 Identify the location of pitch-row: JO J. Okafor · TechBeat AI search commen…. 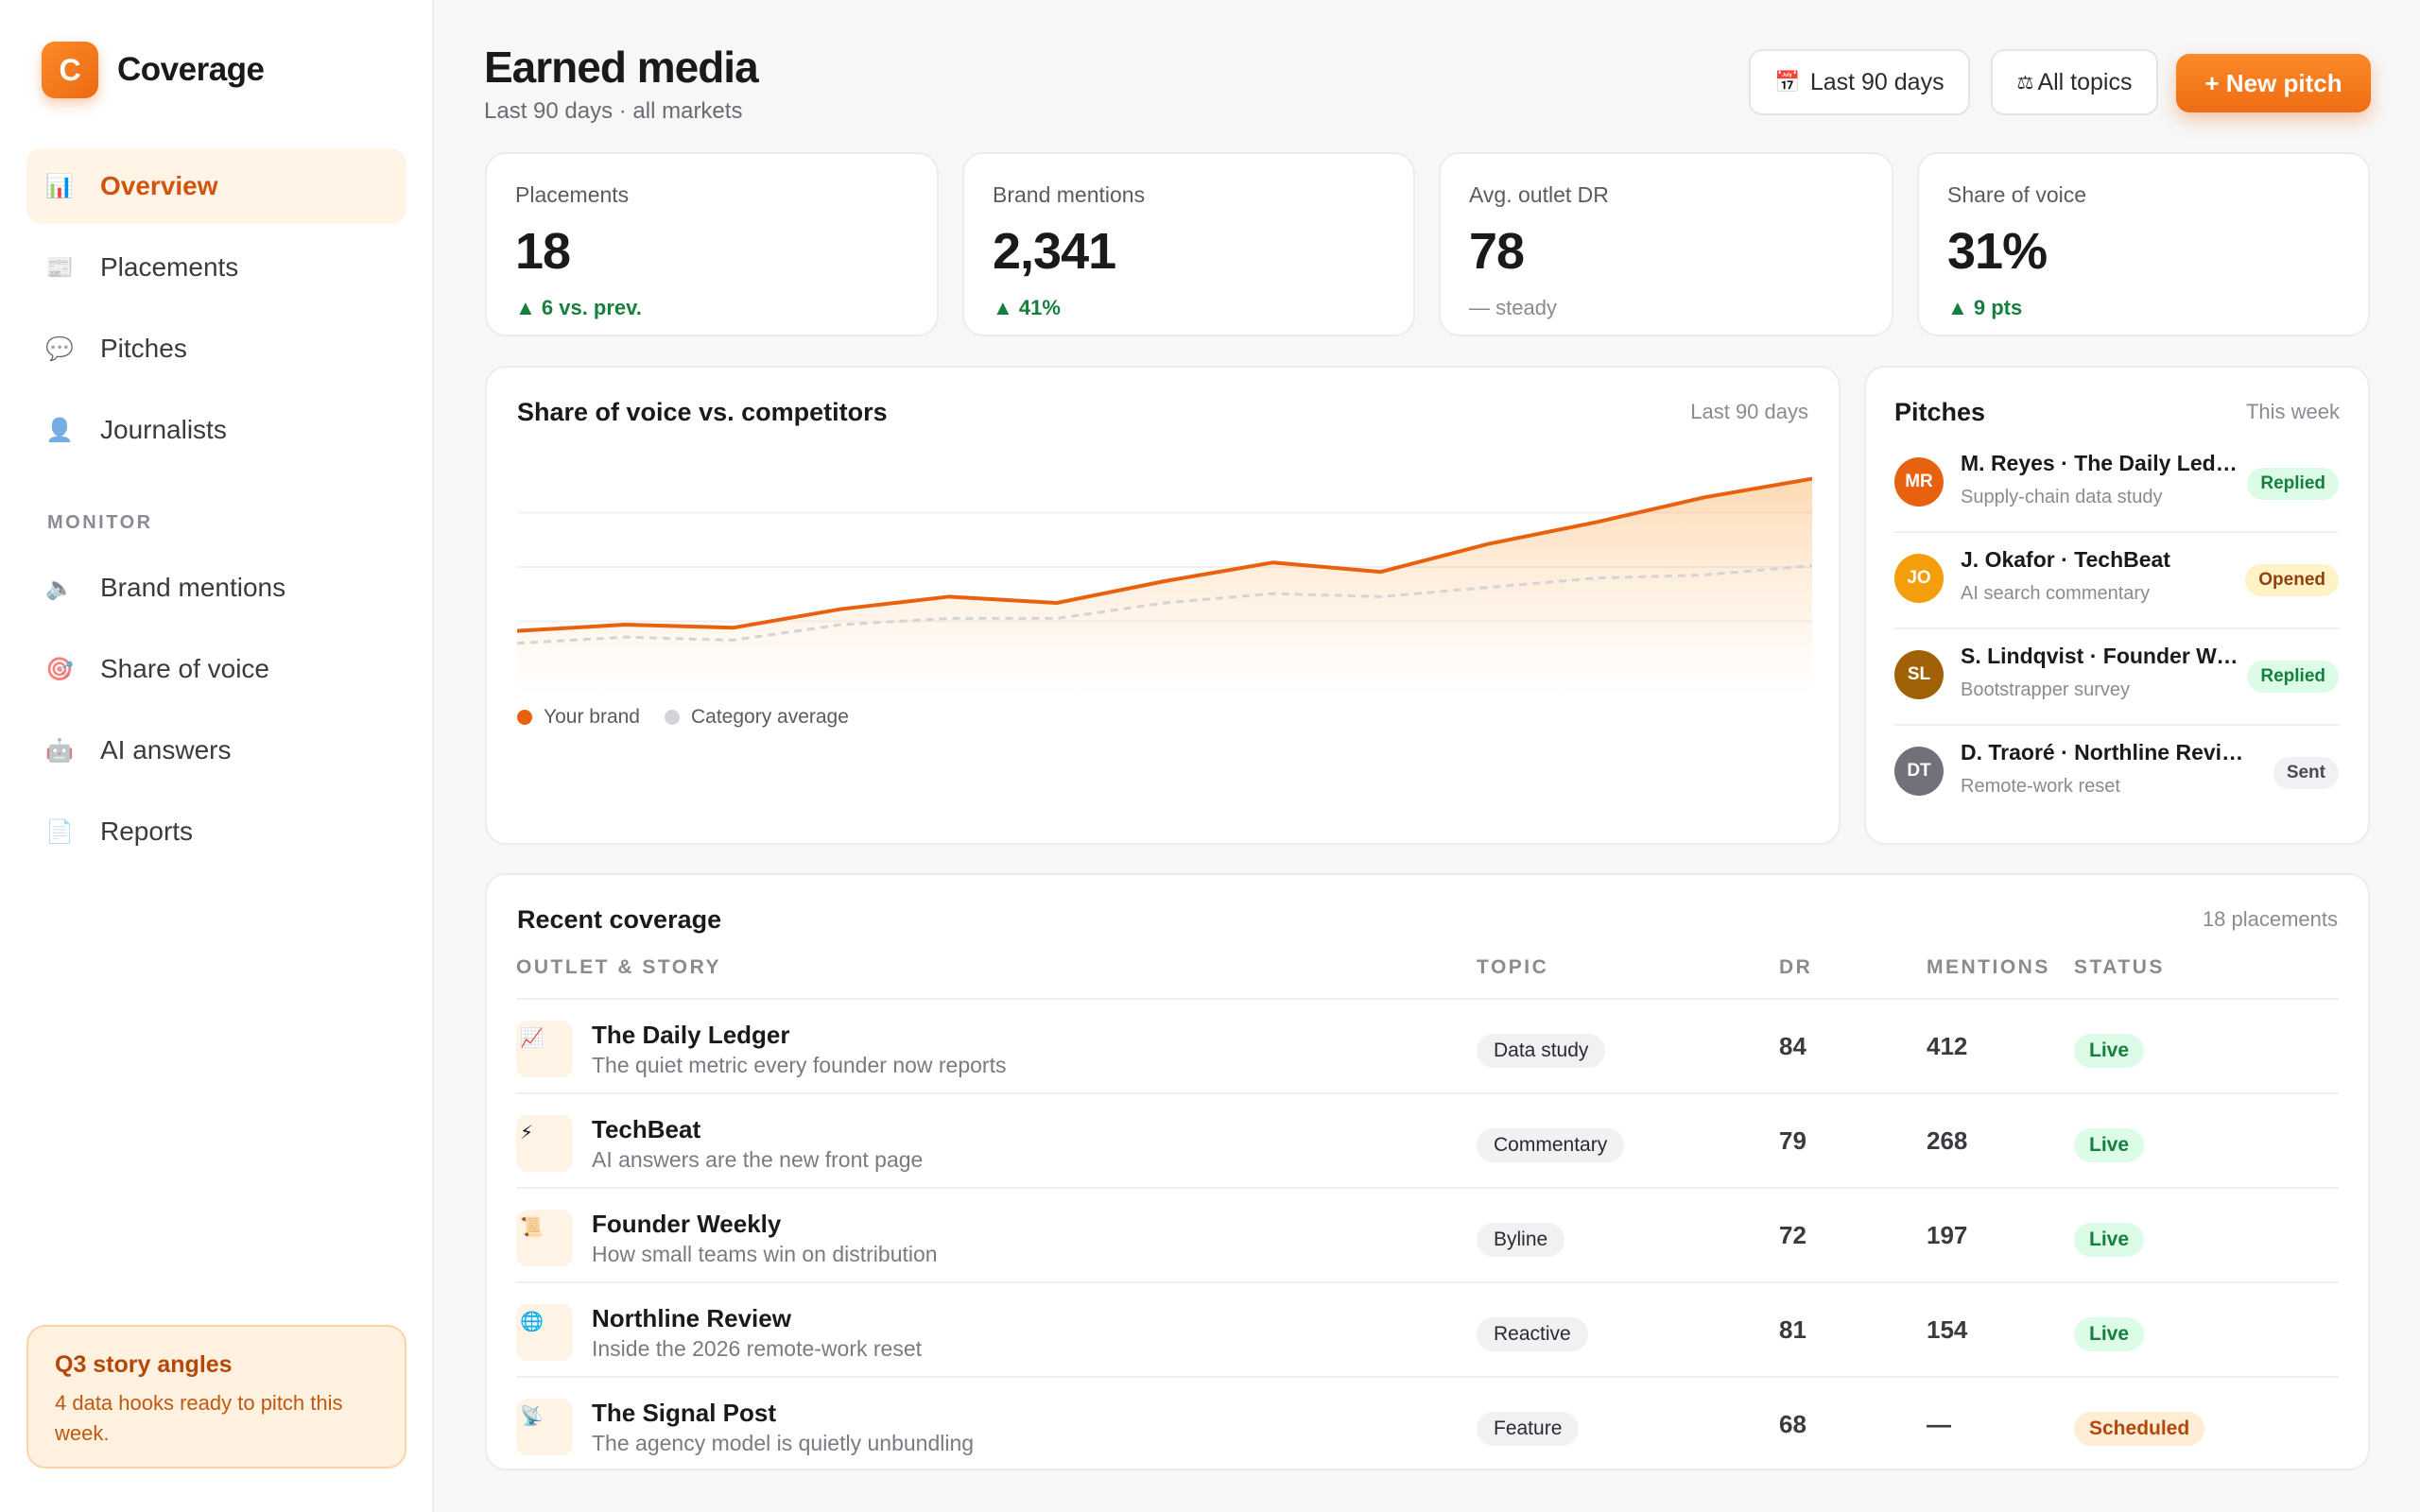
(2117, 581).